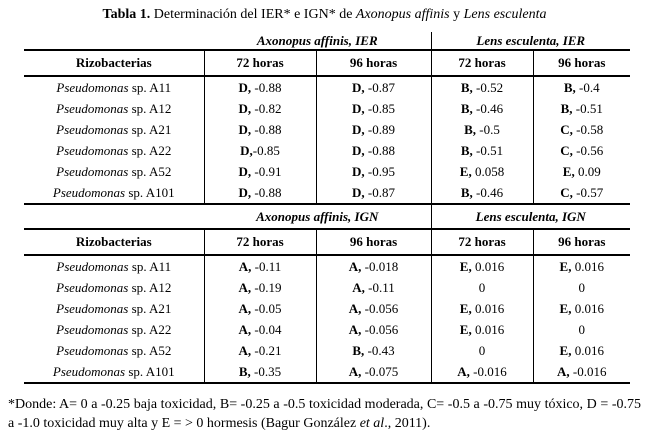 The height and width of the screenshot is (433, 649). I want to click on row-label: Pseudomonas sp. A52, so click(114, 171).